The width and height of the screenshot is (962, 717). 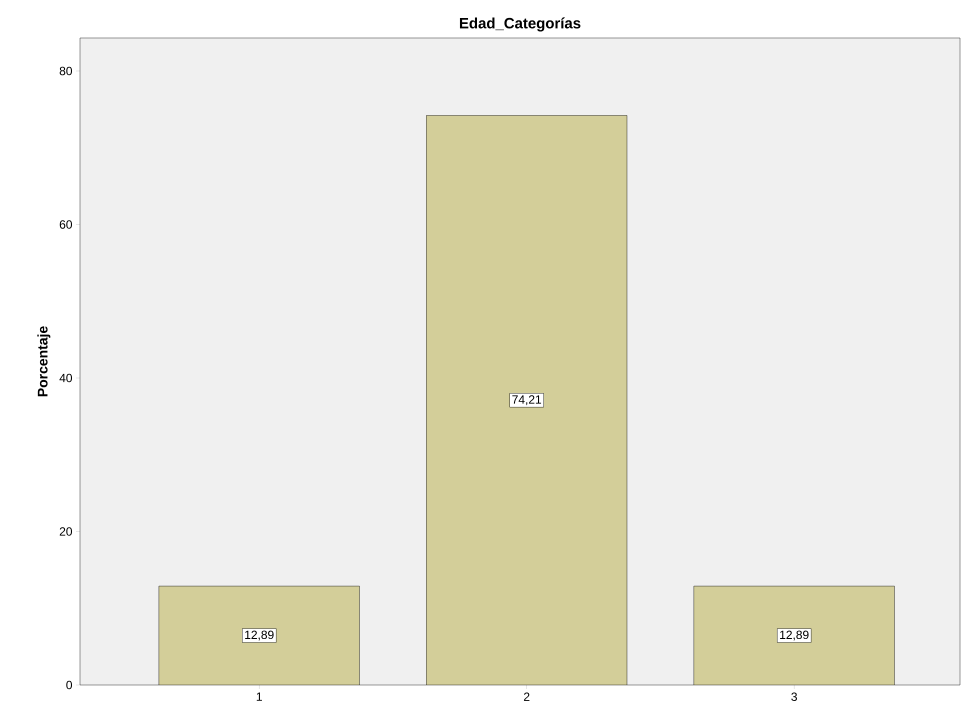 What do you see at coordinates (69, 685) in the screenshot?
I see `y-tick-label: 0` at bounding box center [69, 685].